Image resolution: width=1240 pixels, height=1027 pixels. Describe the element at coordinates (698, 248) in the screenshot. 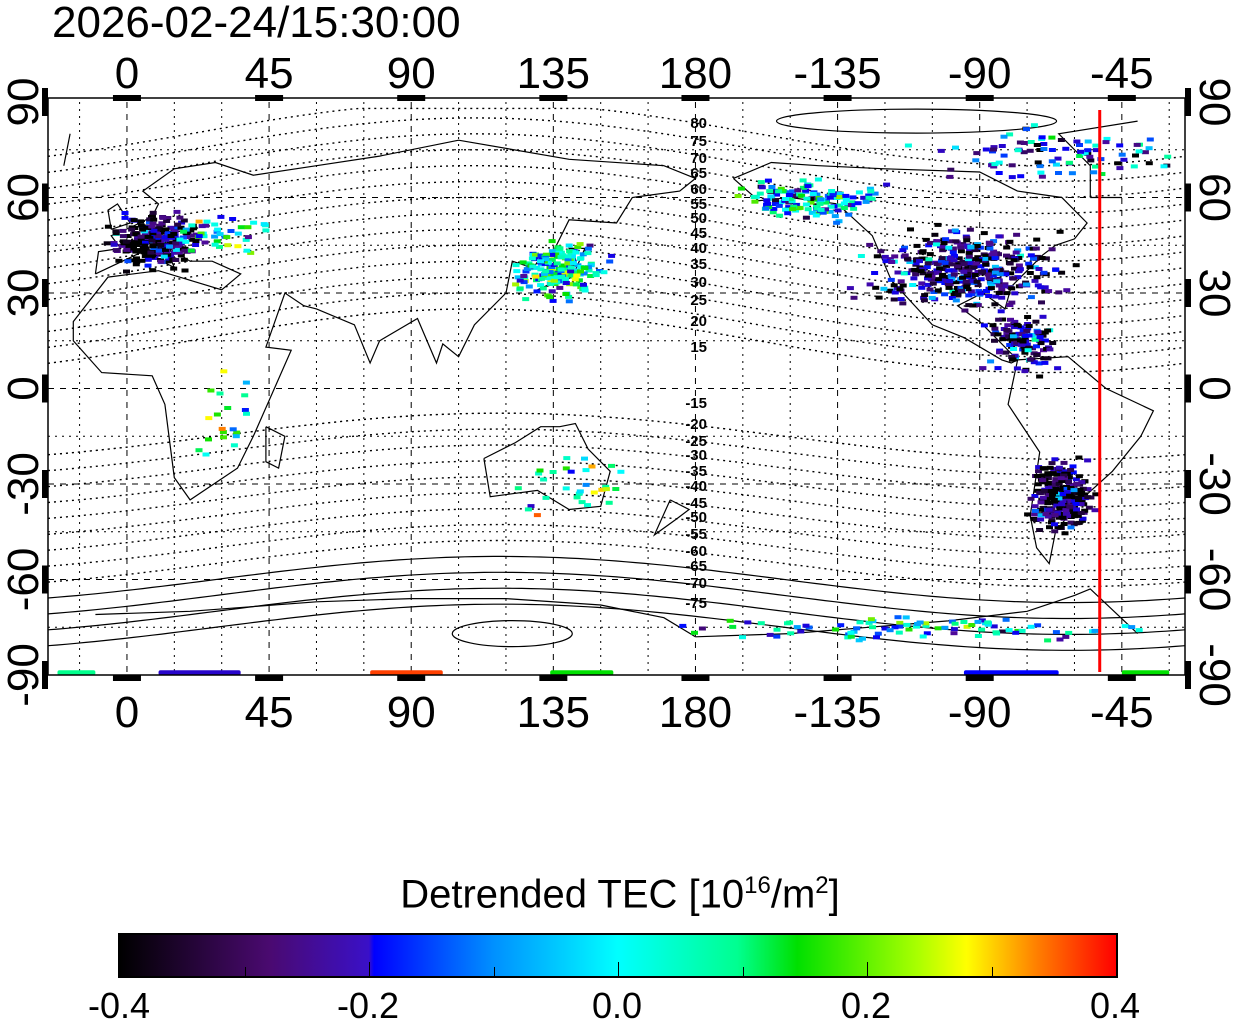

I see `maglat-label: 40` at that location.